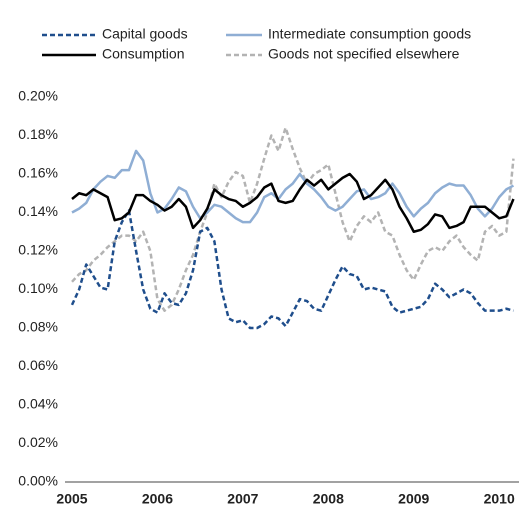 This screenshot has width=519, height=509. What do you see at coordinates (38, 327) in the screenshot?
I see `y-tick-label: 0.08%` at bounding box center [38, 327].